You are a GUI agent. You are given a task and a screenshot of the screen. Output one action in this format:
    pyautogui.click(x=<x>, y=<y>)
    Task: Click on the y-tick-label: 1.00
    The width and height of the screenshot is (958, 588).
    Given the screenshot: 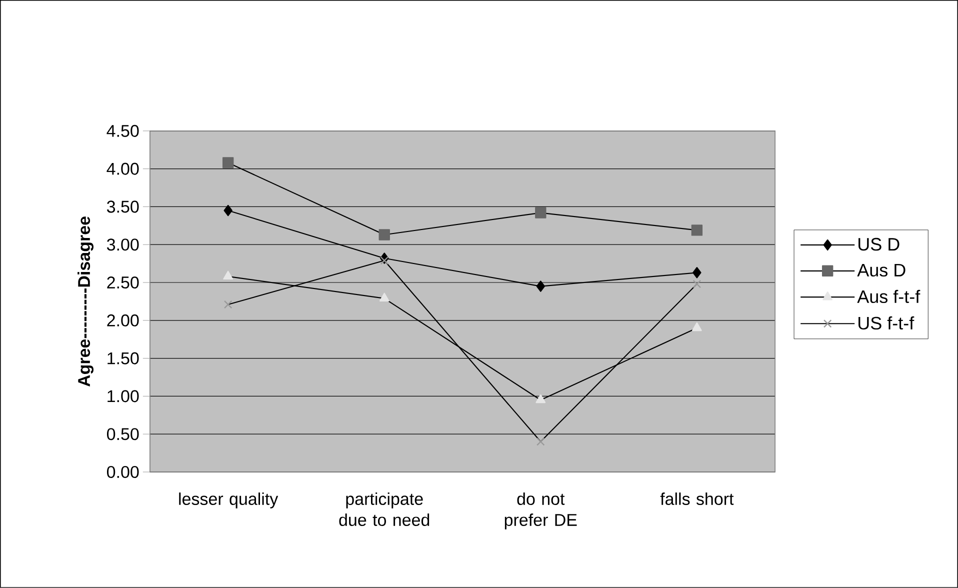 What is the action you would take?
    pyautogui.click(x=123, y=396)
    